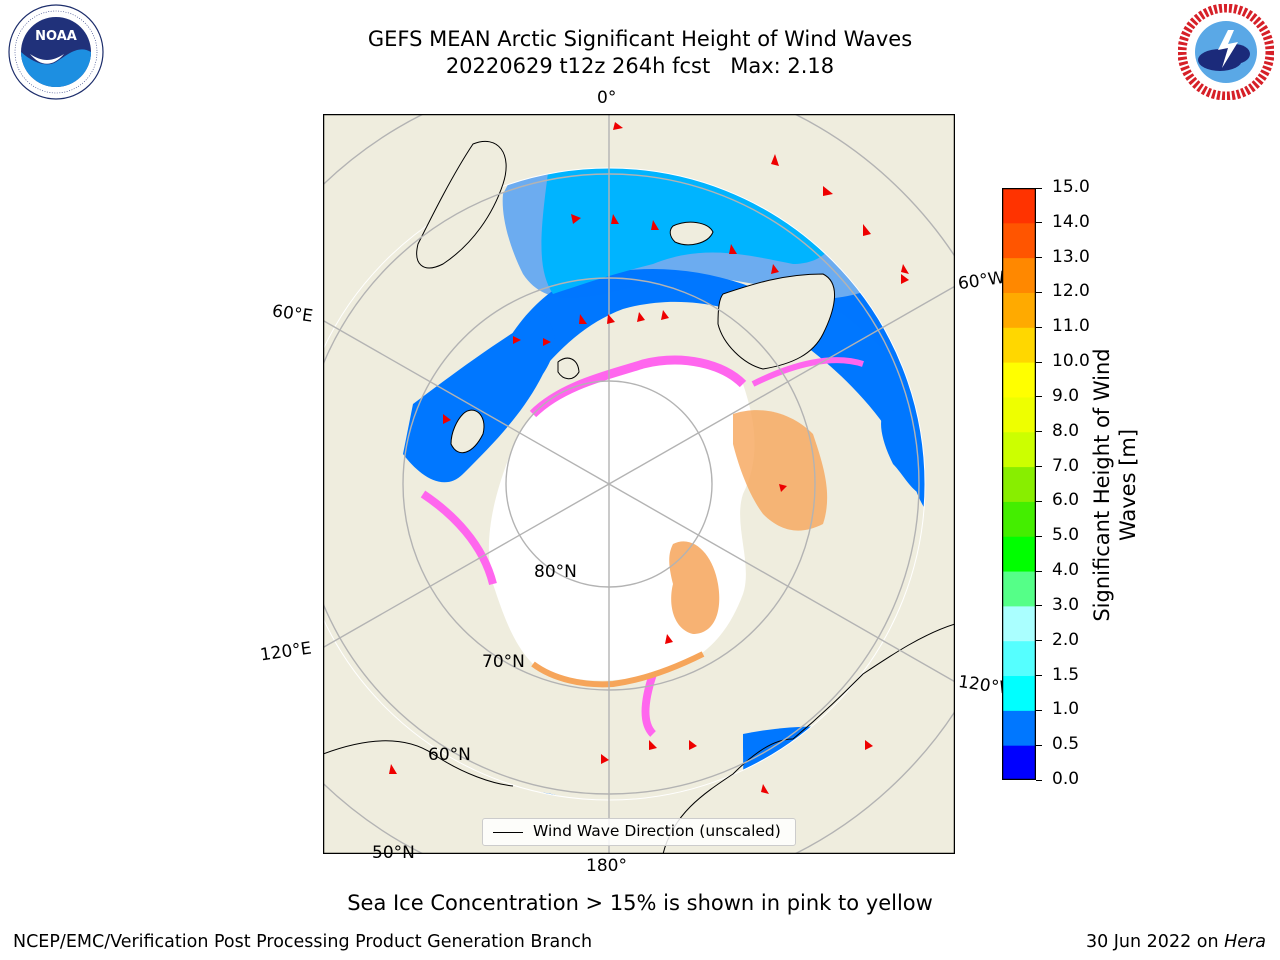 Image resolution: width=1280 pixels, height=960 pixels. I want to click on host-name: Hera, so click(1245, 942).